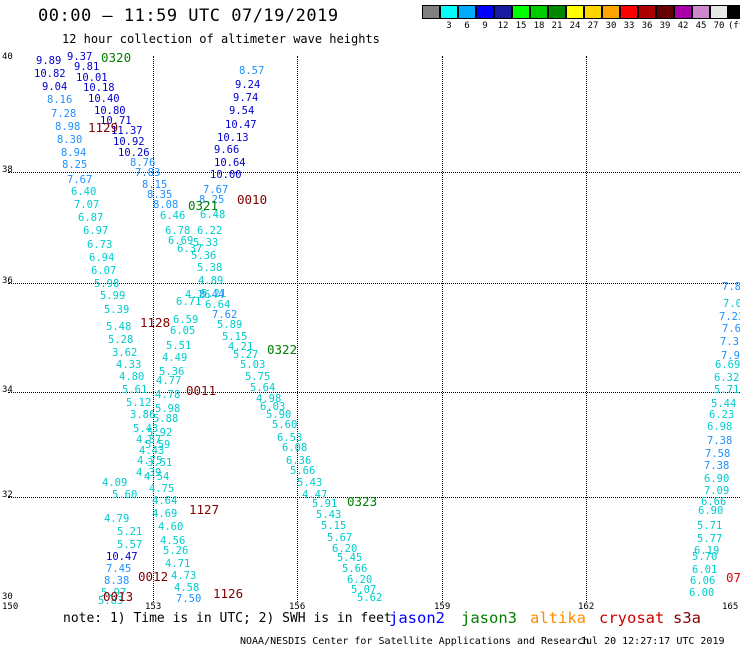  What do you see at coordinates (122, 557) in the screenshot?
I see `wave-height-value: 10.47` at bounding box center [122, 557].